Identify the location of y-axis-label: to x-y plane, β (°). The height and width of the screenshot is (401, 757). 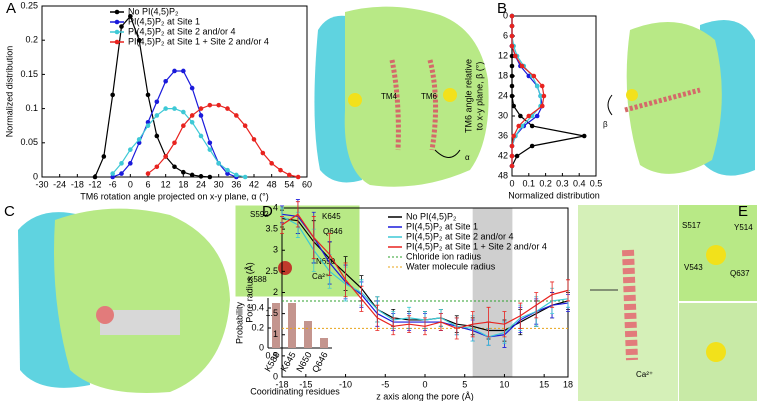
(479, 96).